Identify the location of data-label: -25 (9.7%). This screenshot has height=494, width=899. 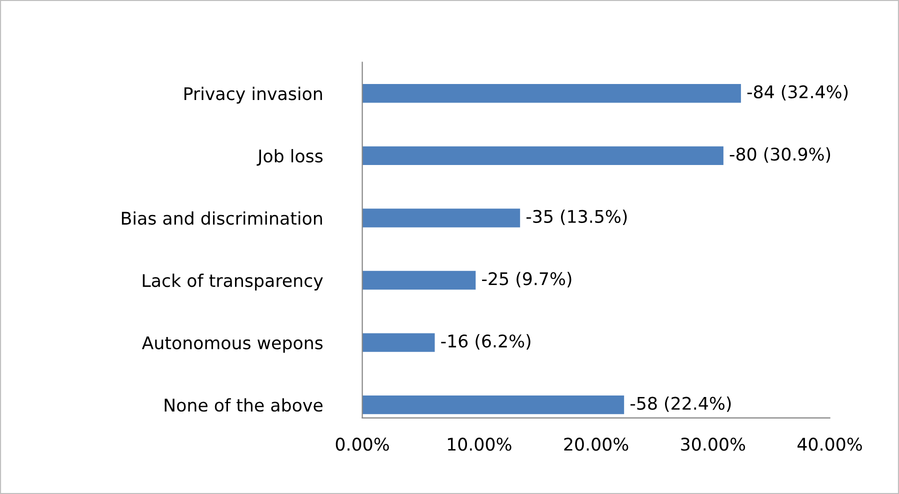
(527, 280).